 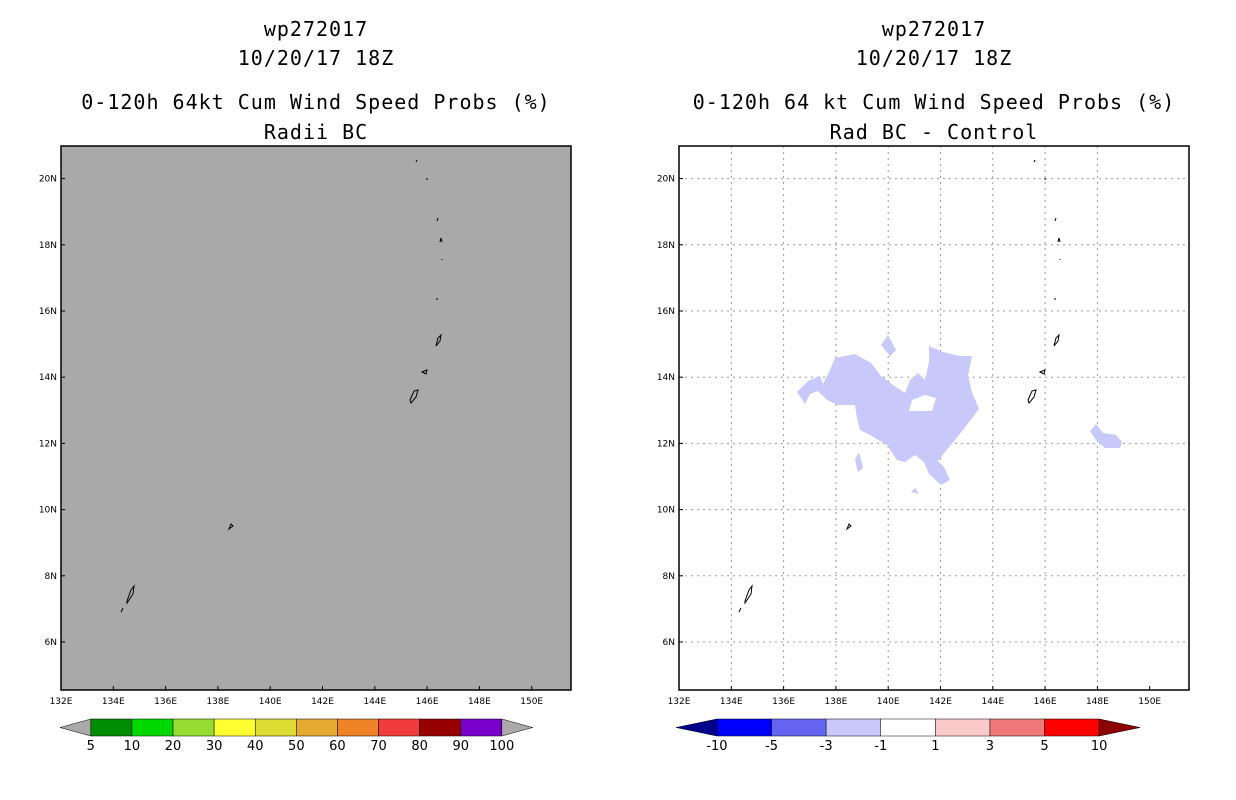 I want to click on shade-blob-east, so click(x=1106, y=436).